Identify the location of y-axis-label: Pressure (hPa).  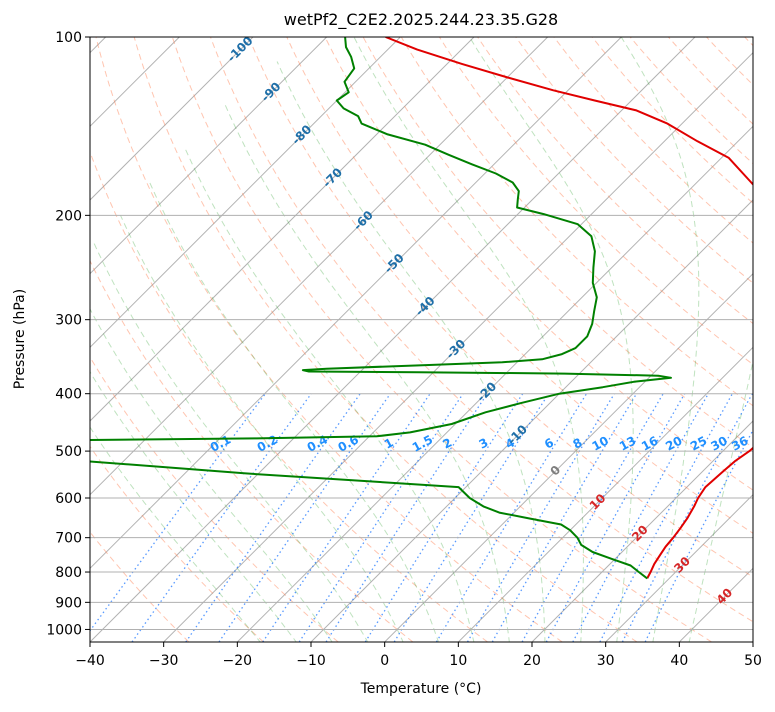
(20, 339).